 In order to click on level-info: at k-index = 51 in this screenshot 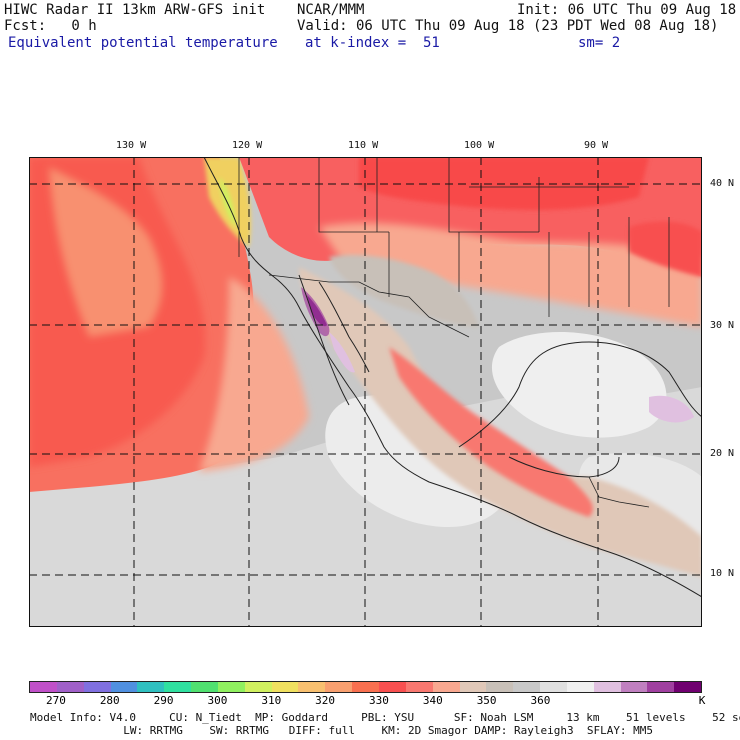, I will do `click(372, 43)`.